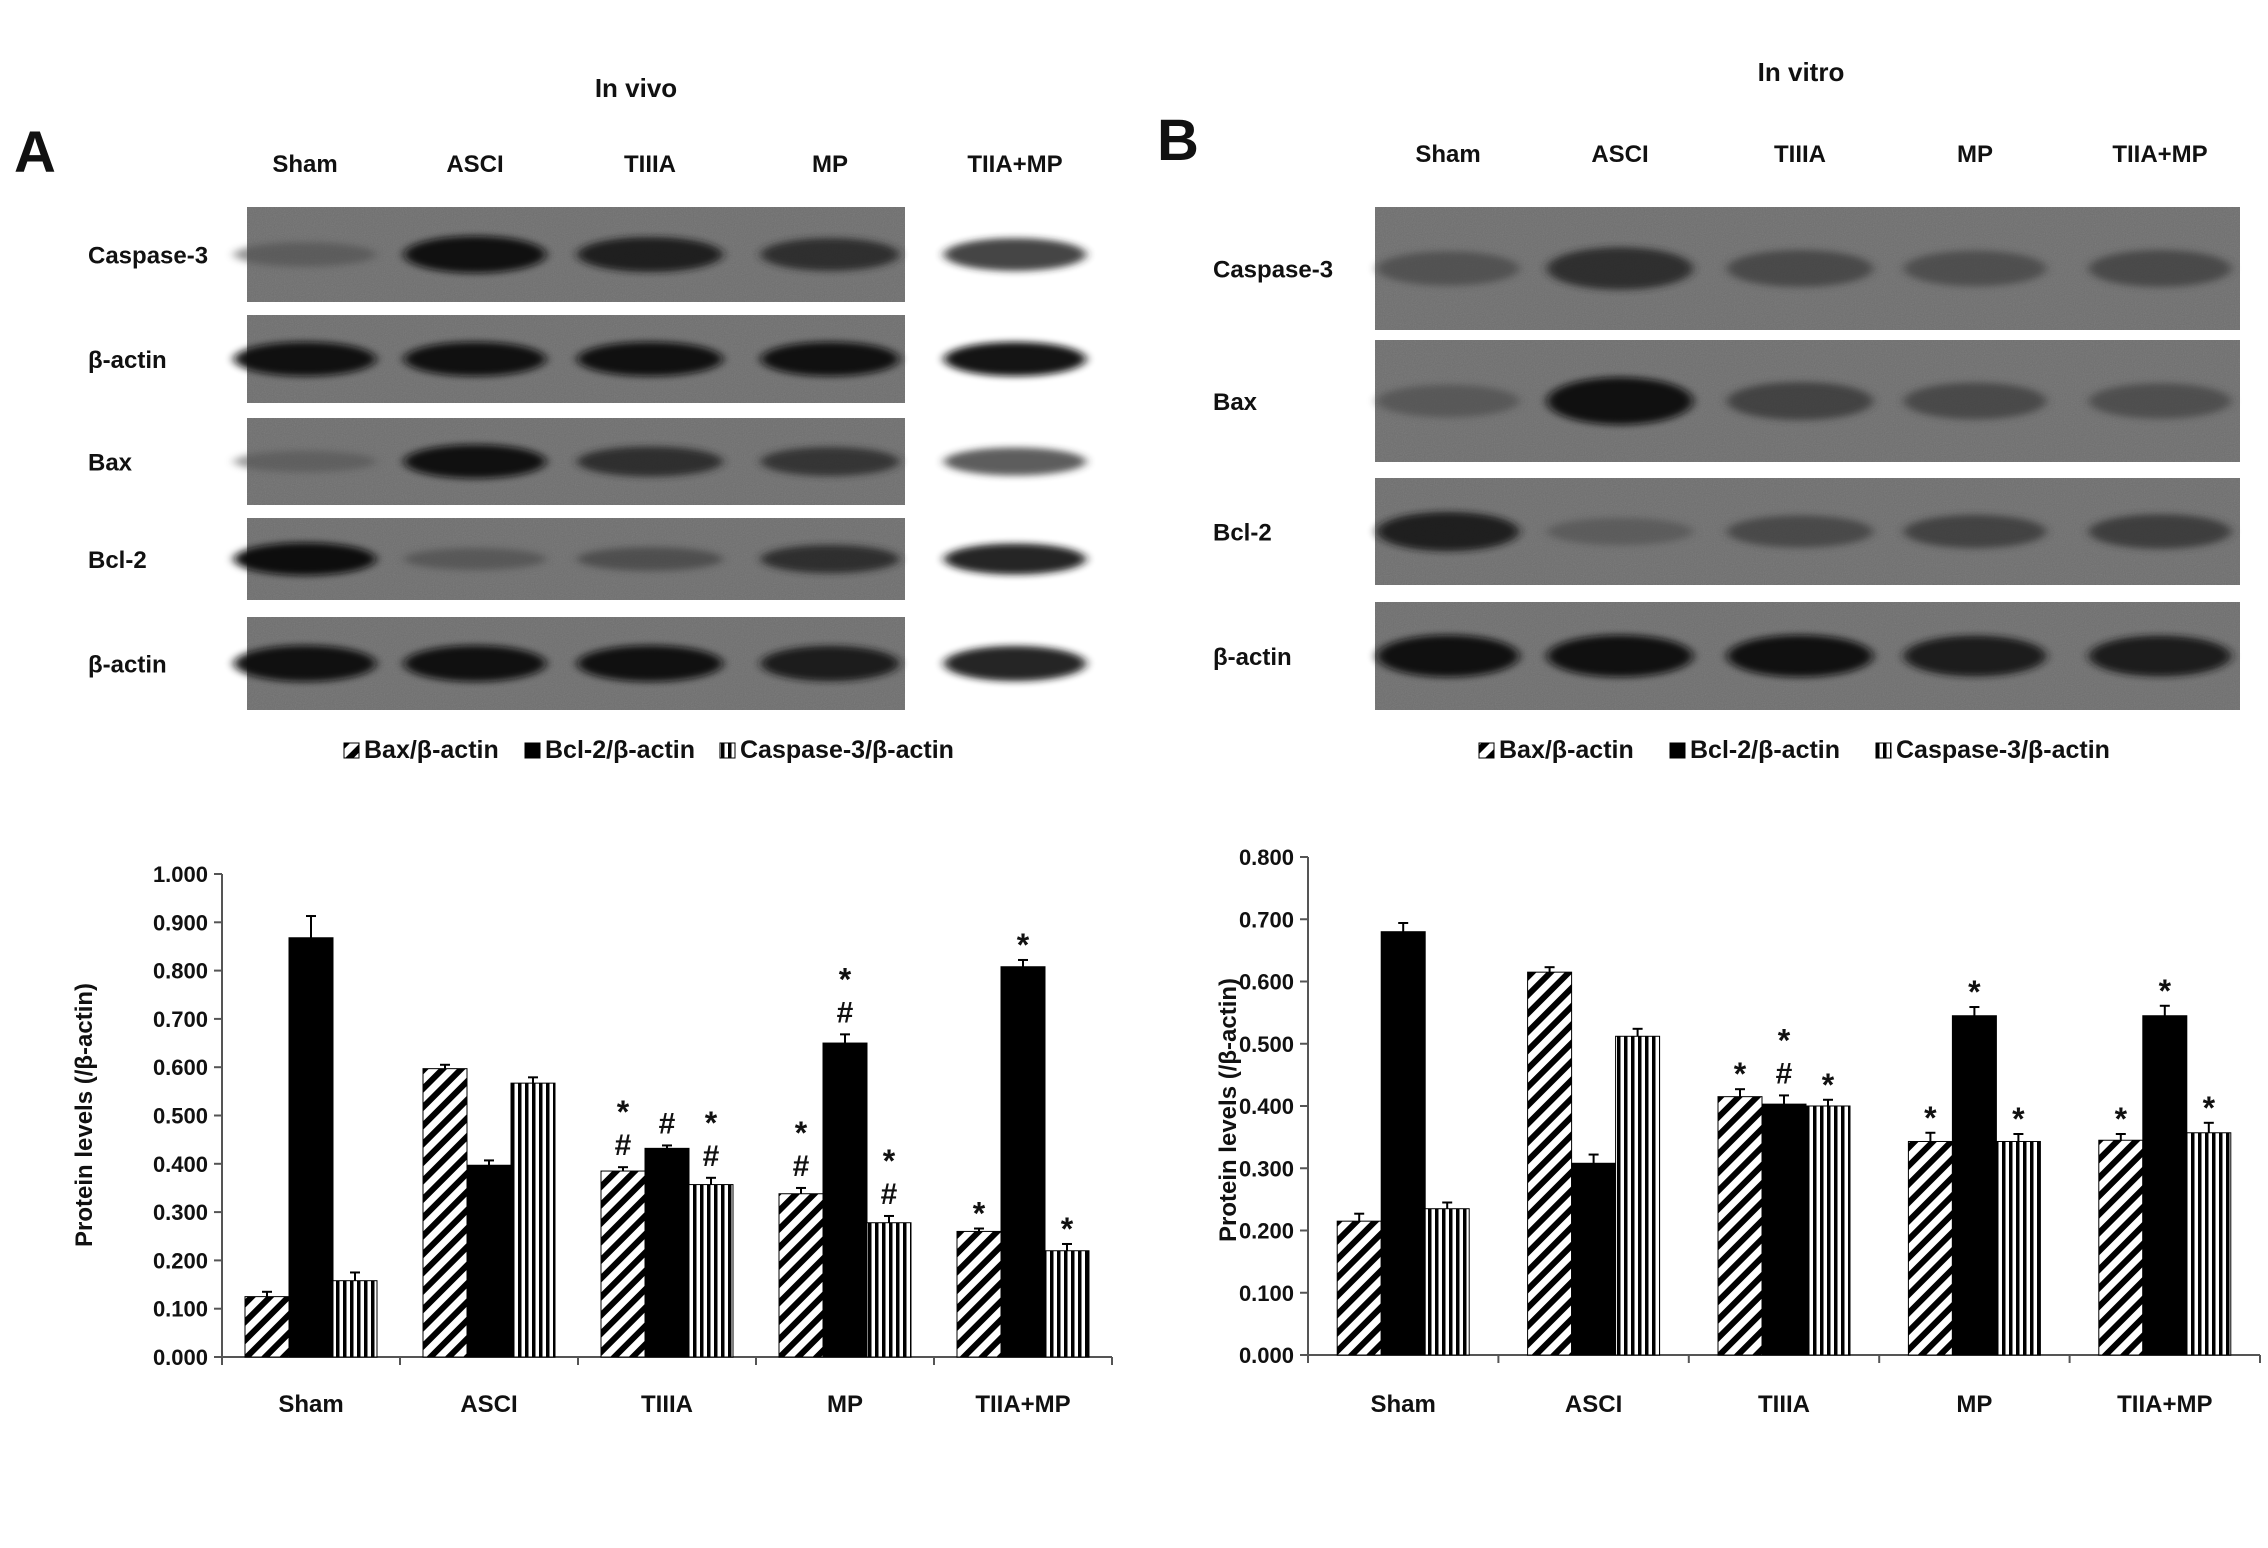 The image size is (2268, 1548). What do you see at coordinates (1566, 750) in the screenshot?
I see `legend-label: Bax/β-actin` at bounding box center [1566, 750].